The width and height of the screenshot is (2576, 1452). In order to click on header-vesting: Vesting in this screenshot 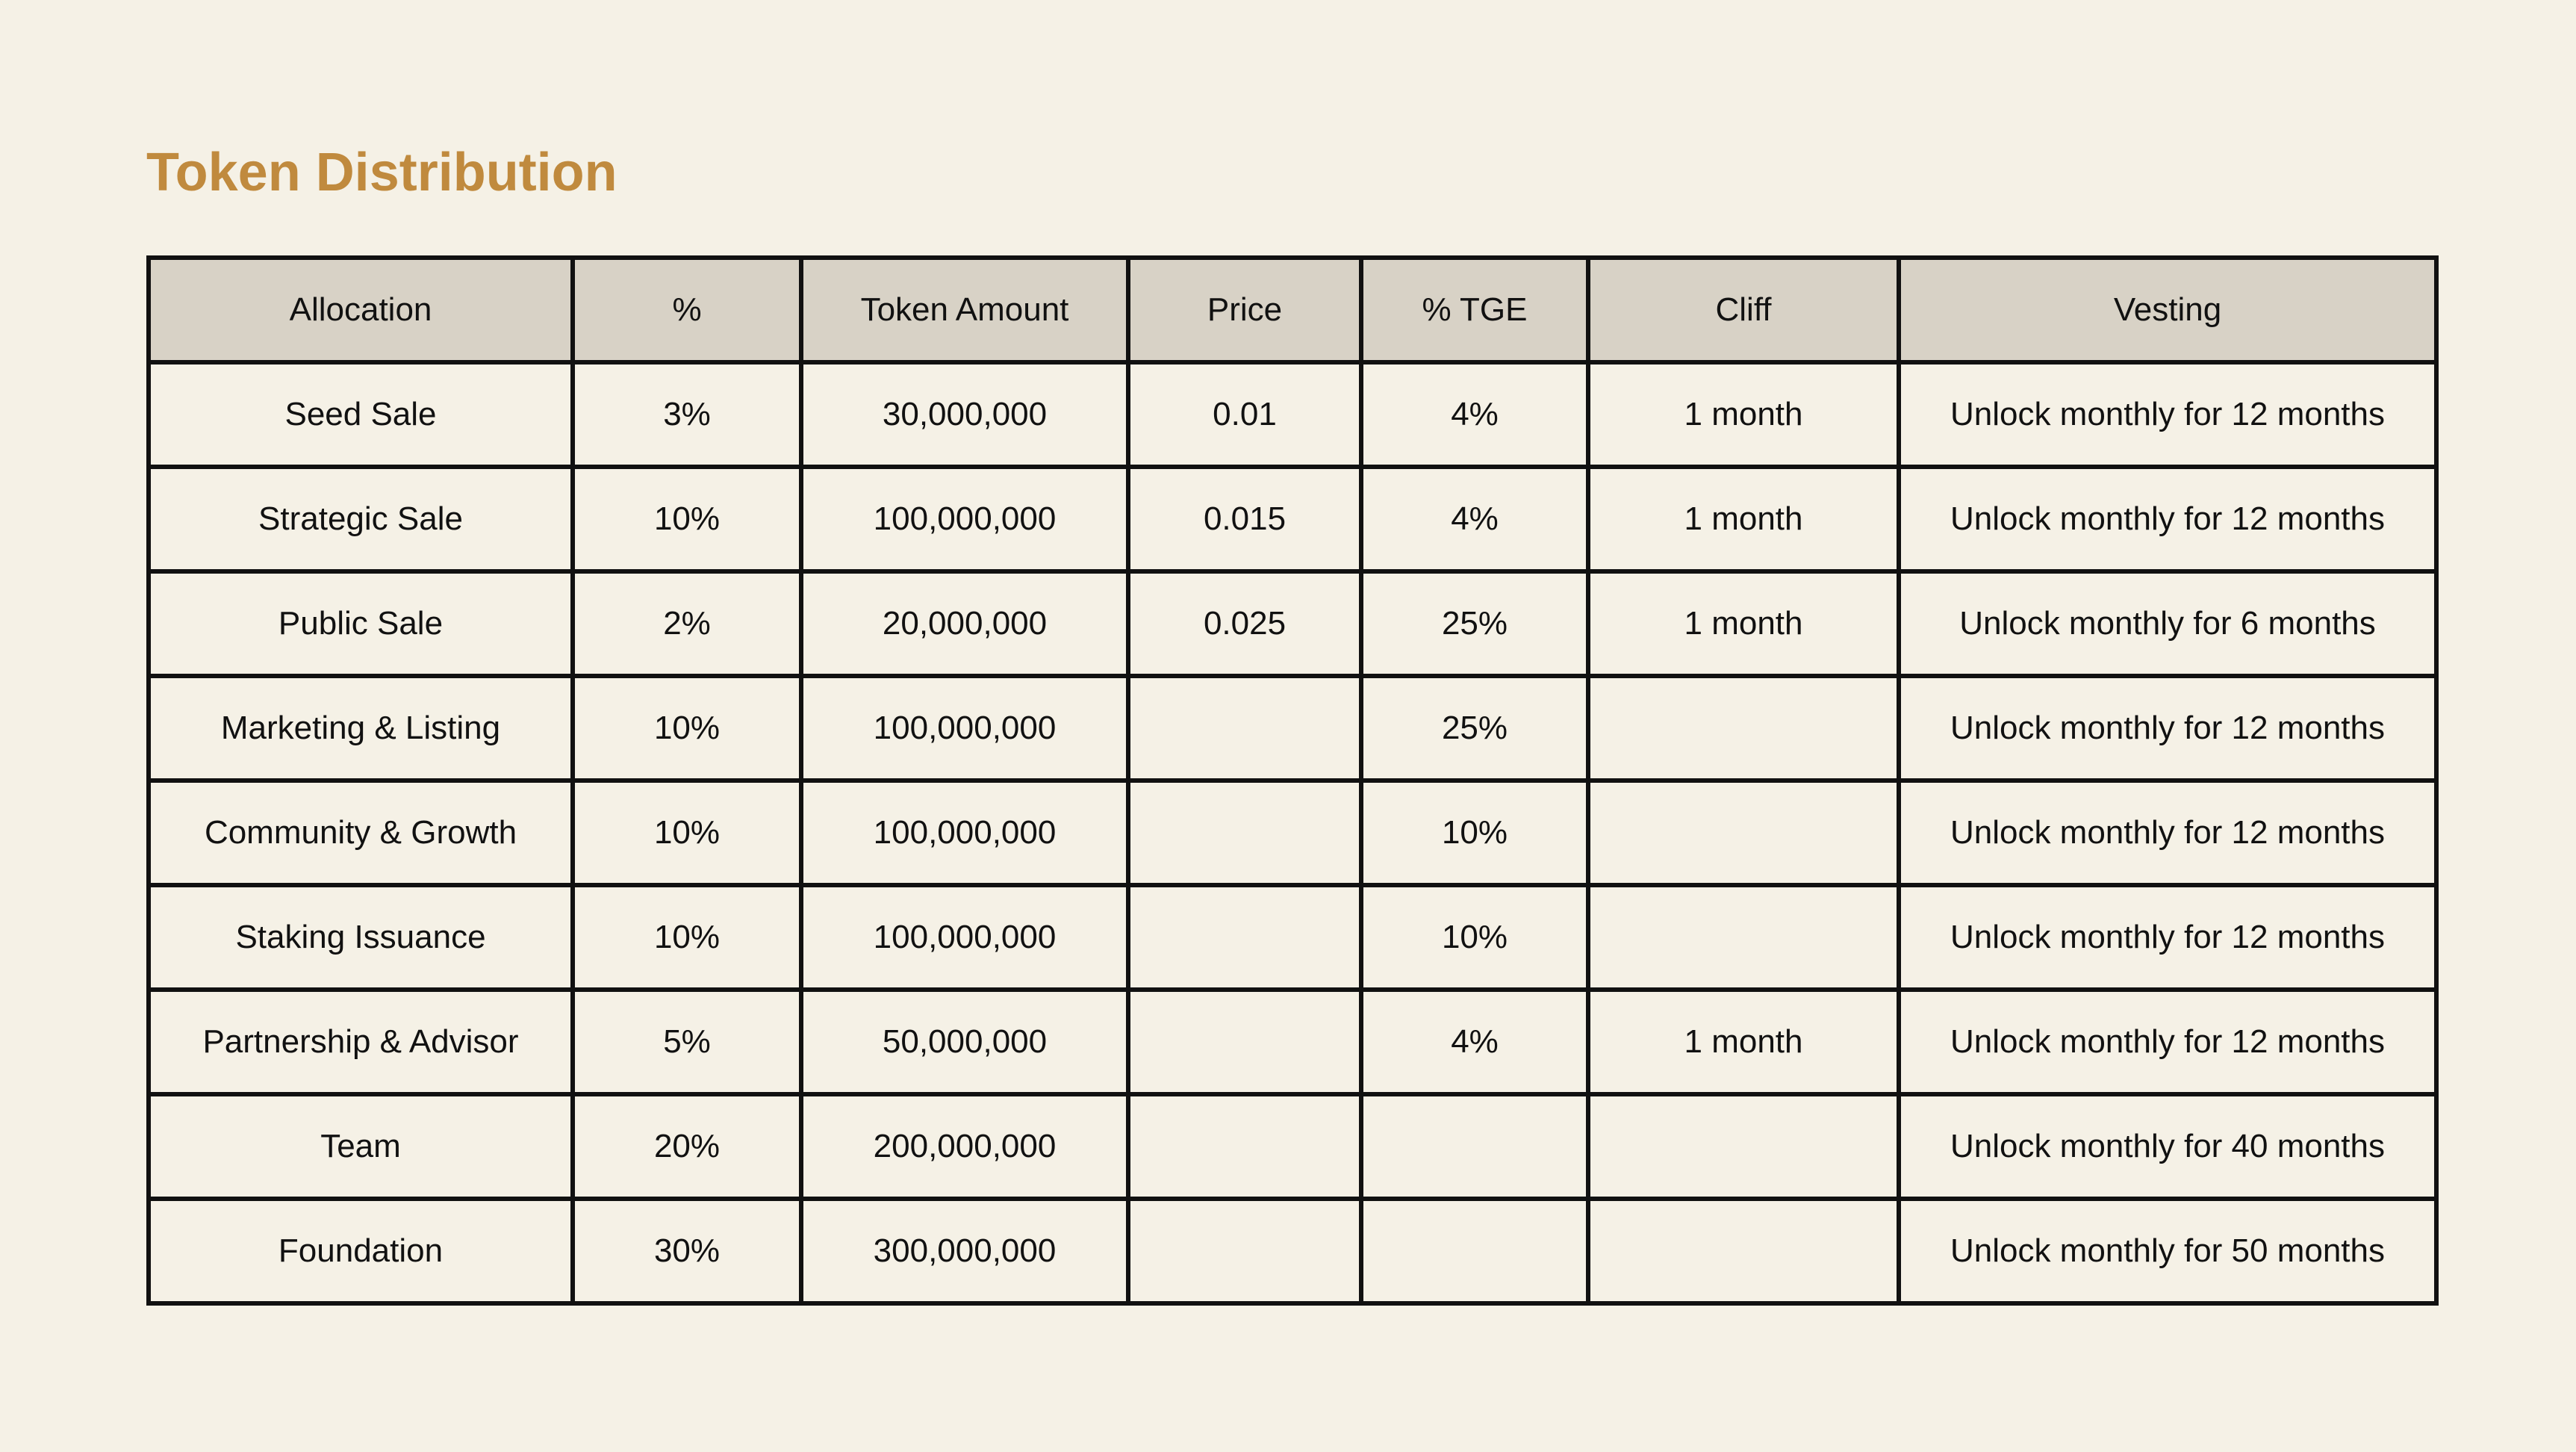, I will do `click(2168, 309)`.